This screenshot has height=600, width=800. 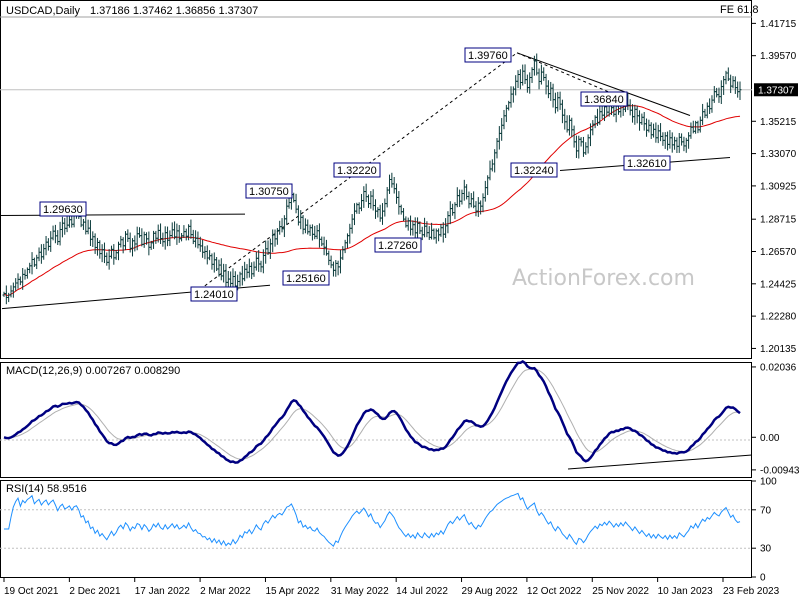 I want to click on time-axis-tick-label: 2 Dec 2021, so click(x=95, y=591).